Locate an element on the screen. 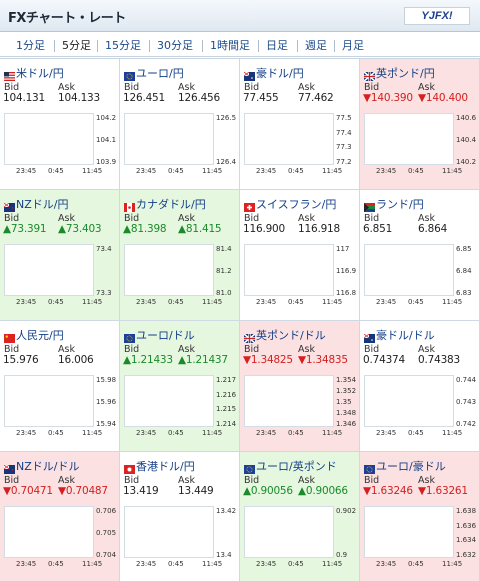  pair-name-link: 人民元/円 is located at coordinates (40, 335).